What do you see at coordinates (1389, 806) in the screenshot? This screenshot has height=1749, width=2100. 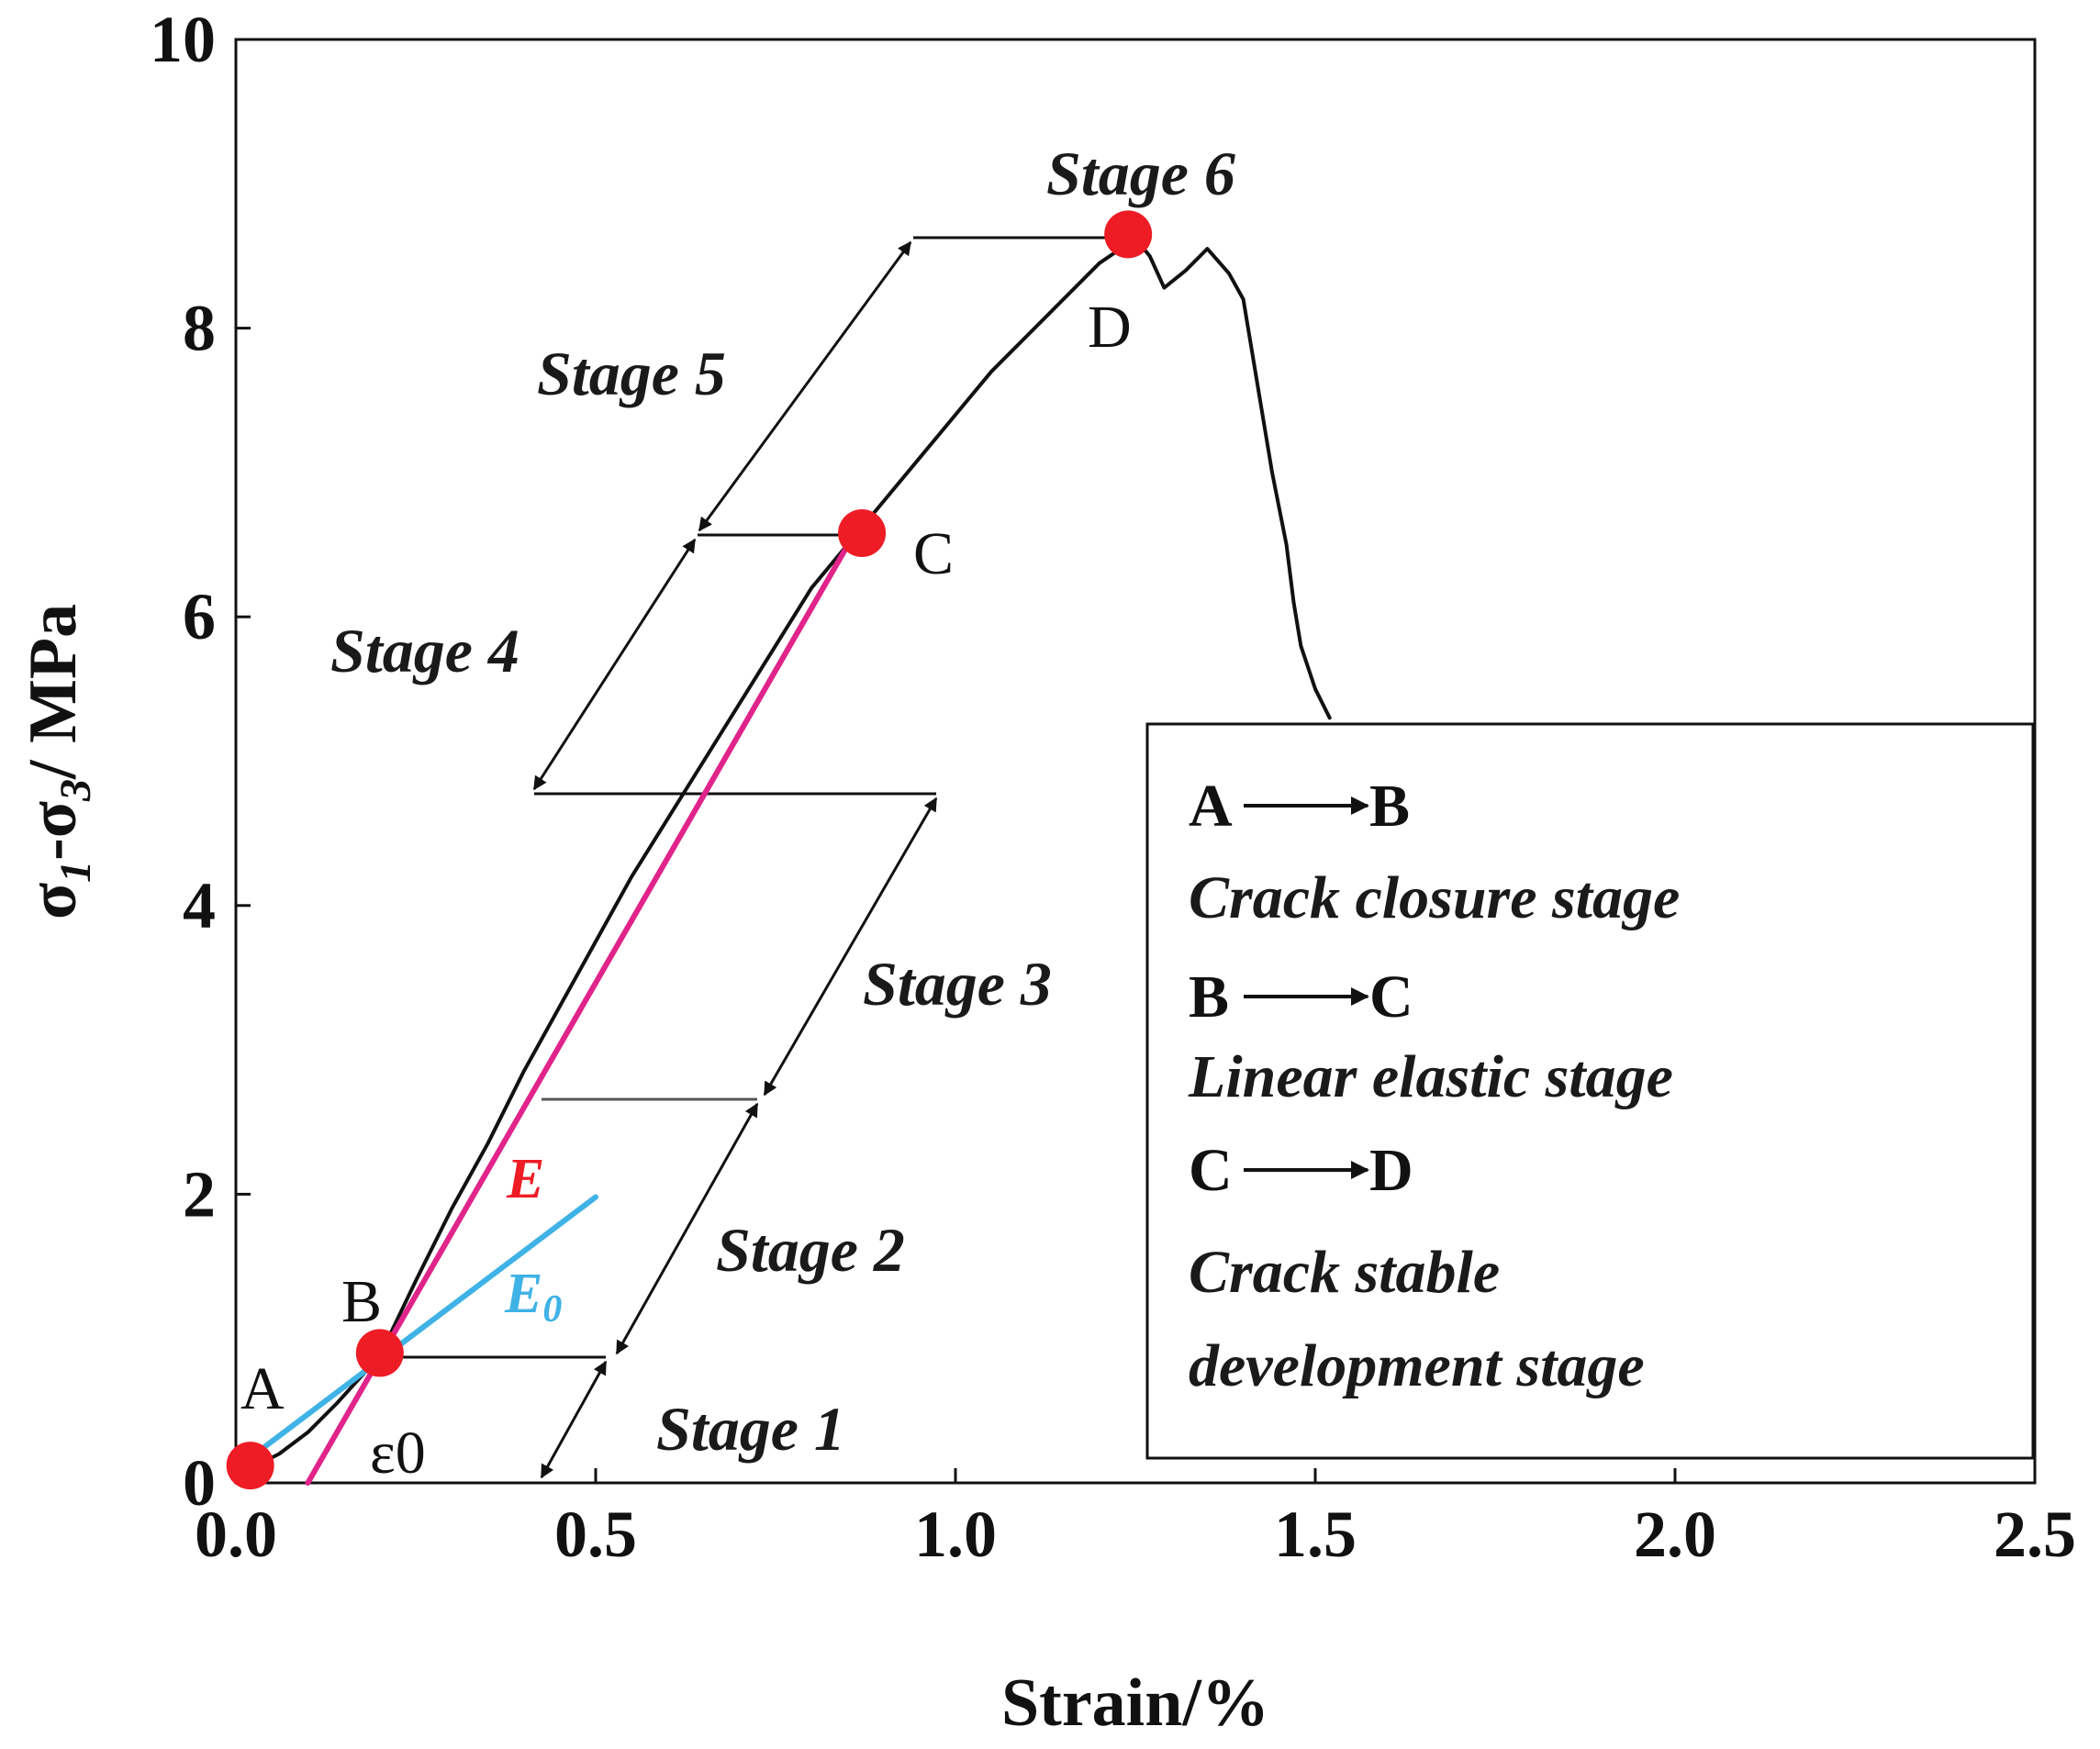 I see `legend-to-1: B` at bounding box center [1389, 806].